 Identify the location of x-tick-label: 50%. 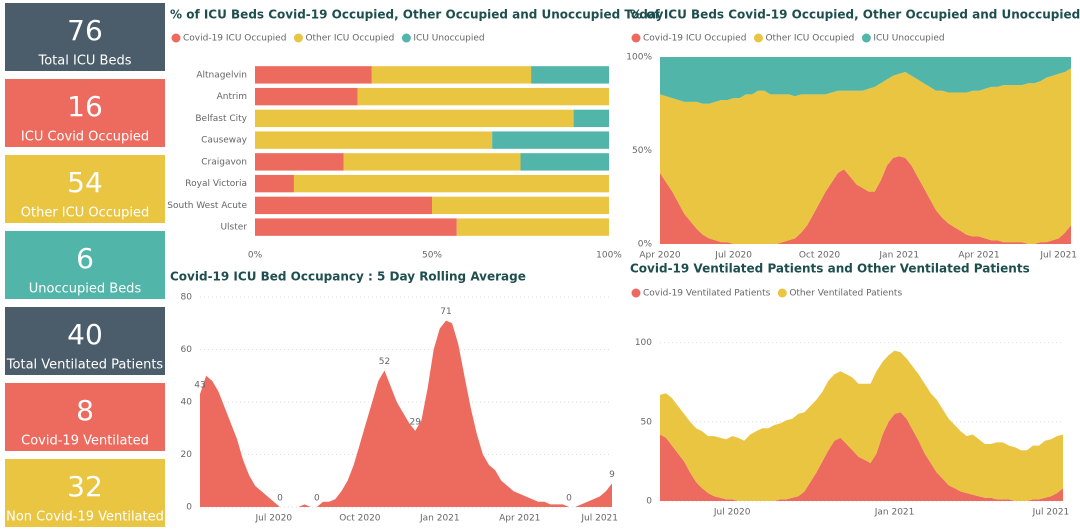
(432, 256).